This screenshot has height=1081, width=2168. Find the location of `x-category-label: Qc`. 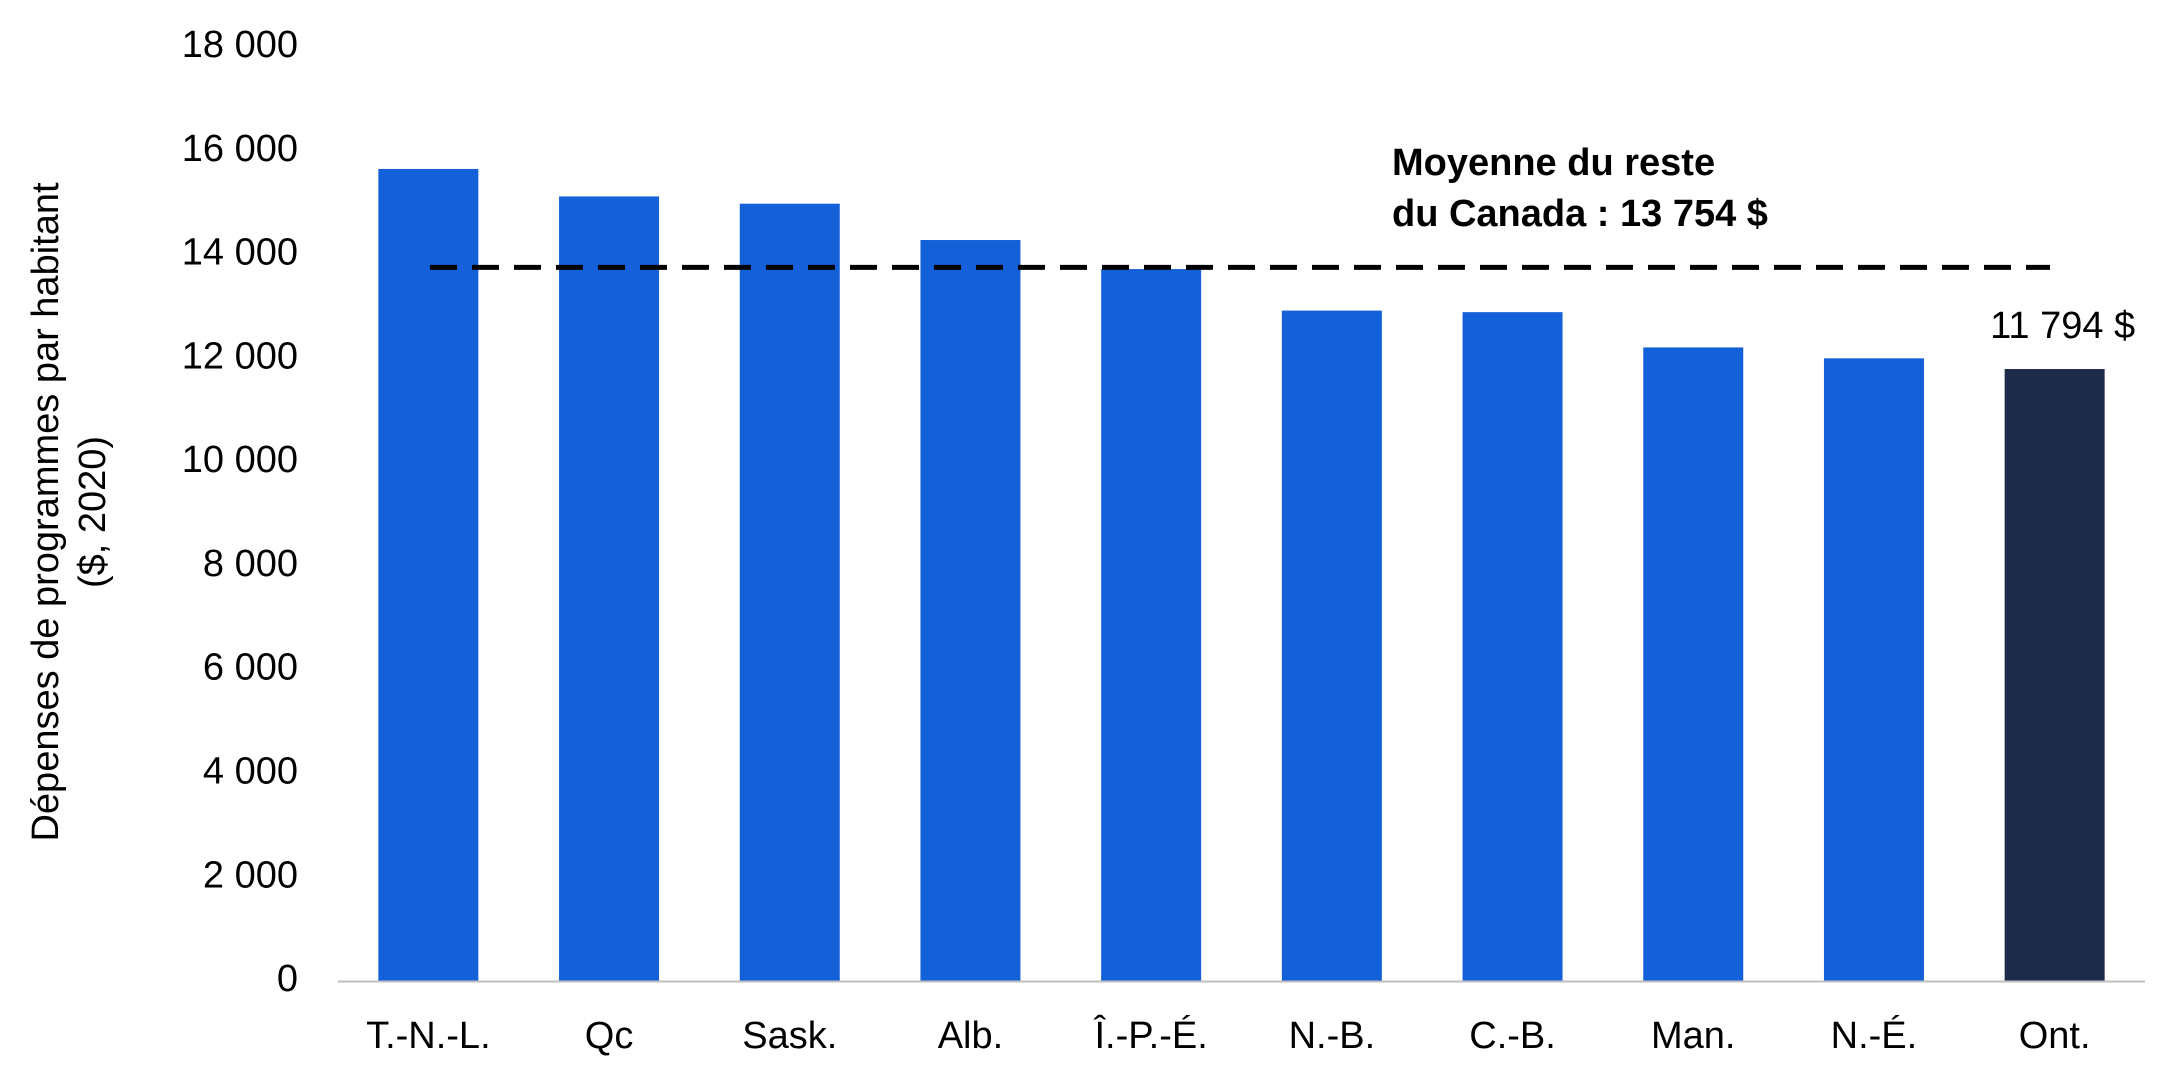

x-category-label: Qc is located at coordinates (609, 1036).